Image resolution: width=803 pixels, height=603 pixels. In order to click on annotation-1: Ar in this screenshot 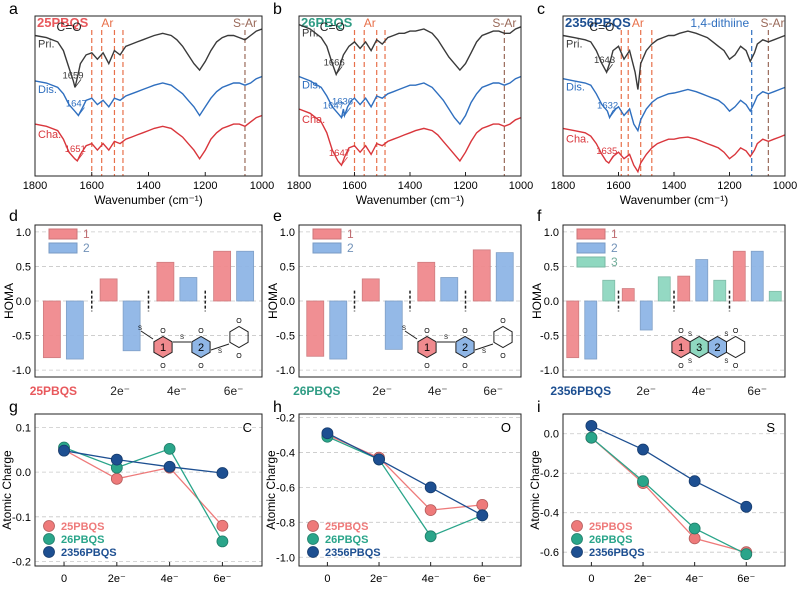, I will do `click(107, 23)`.